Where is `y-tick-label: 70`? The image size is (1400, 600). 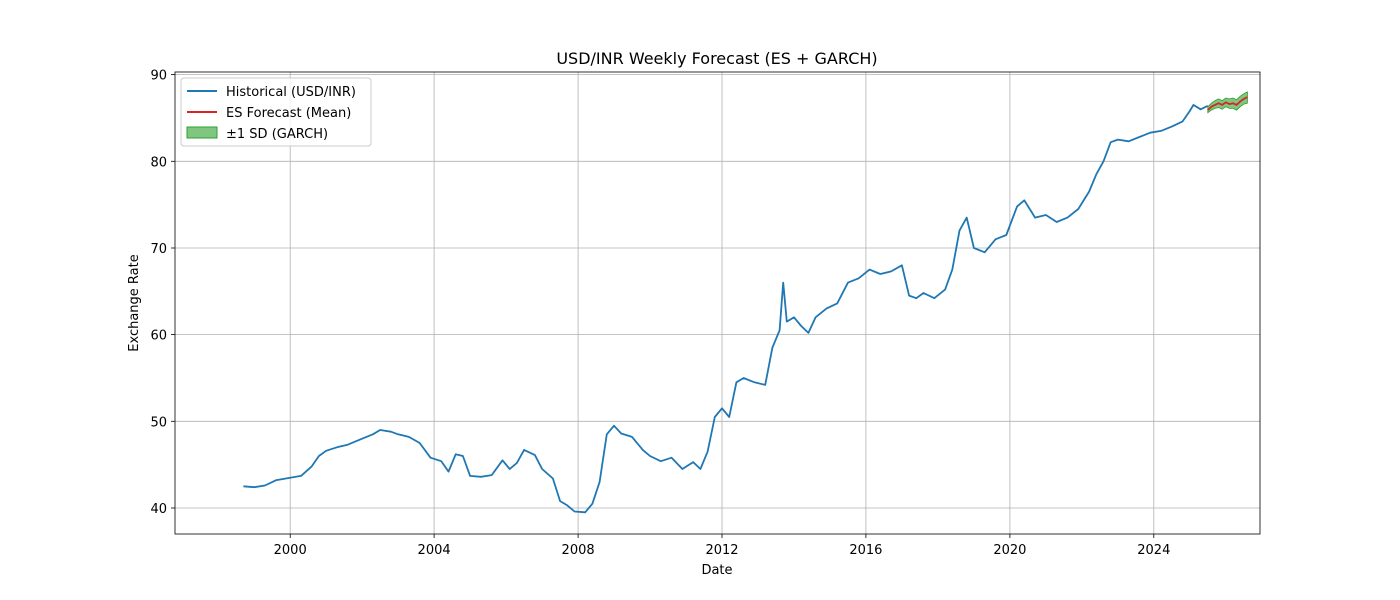
y-tick-label: 70 is located at coordinates (158, 249).